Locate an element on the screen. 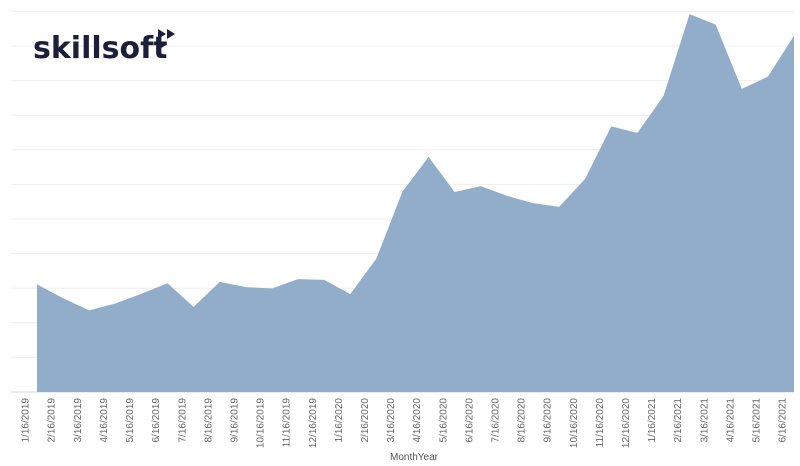 This screenshot has width=800, height=466. x-tick-label: 3/16/2021 is located at coordinates (704, 420).